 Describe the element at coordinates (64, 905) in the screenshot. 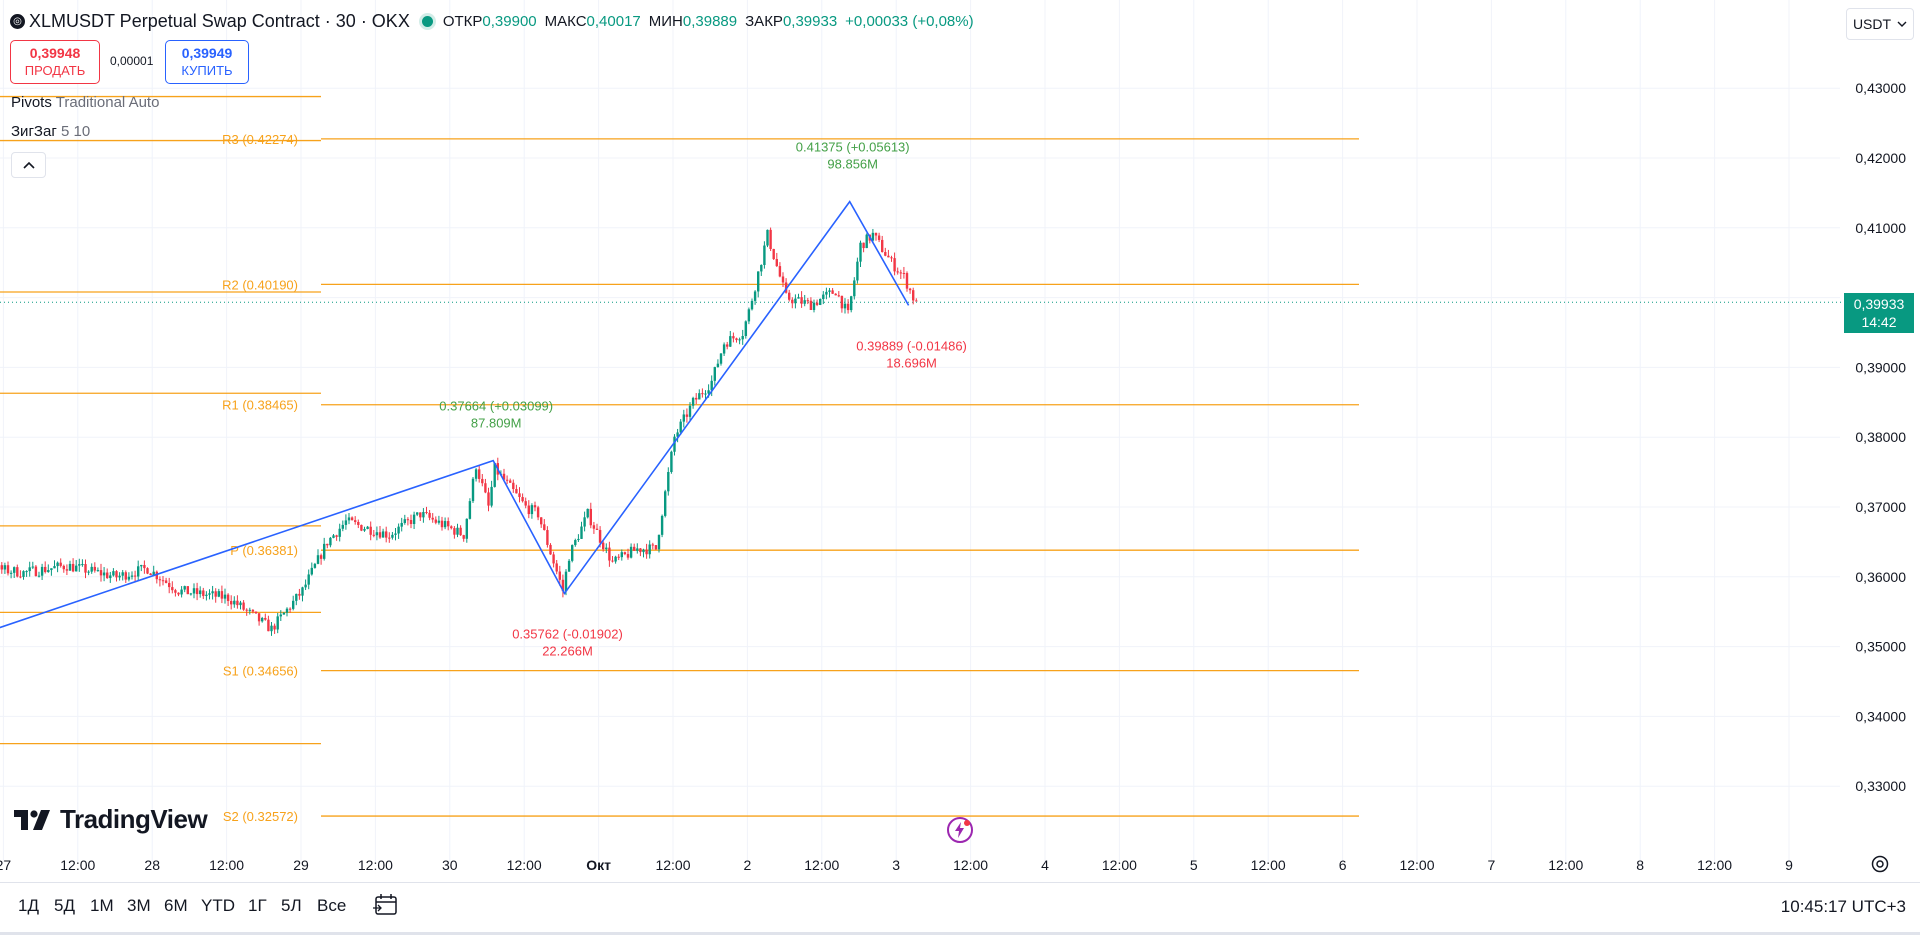

I see `timeframe-5d: 5Д` at that location.